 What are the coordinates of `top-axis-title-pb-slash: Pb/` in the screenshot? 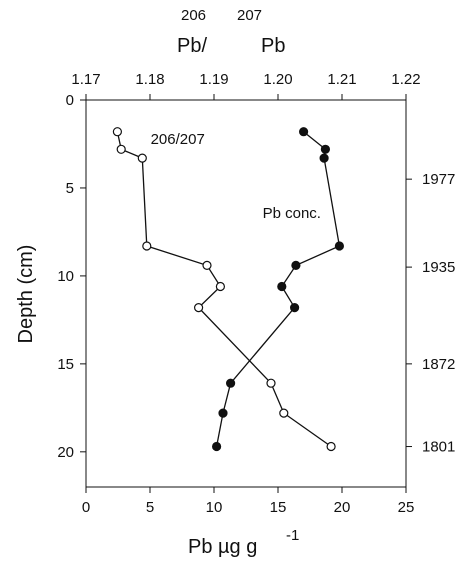 It's located at (192, 46).